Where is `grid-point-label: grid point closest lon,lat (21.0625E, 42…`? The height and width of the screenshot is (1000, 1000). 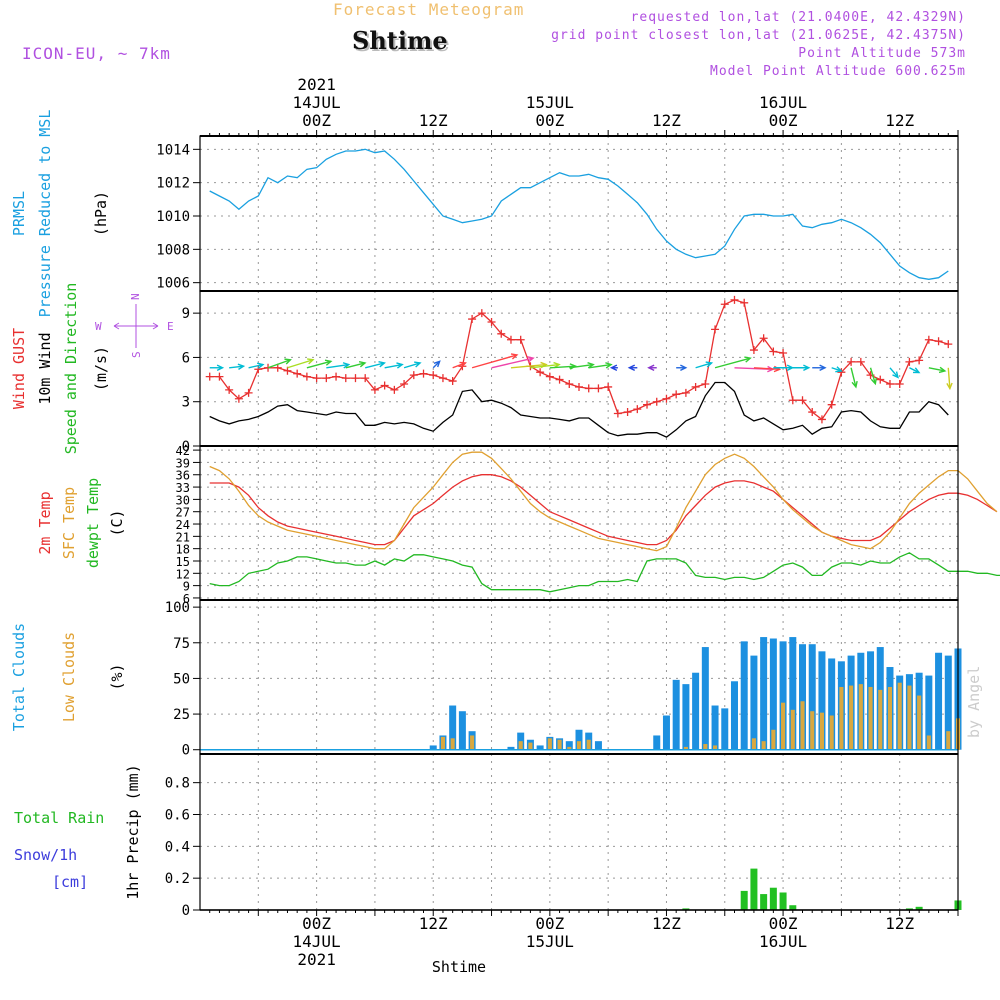 grid-point-label: grid point closest lon,lat (21.0625E, 42… is located at coordinates (758, 35).